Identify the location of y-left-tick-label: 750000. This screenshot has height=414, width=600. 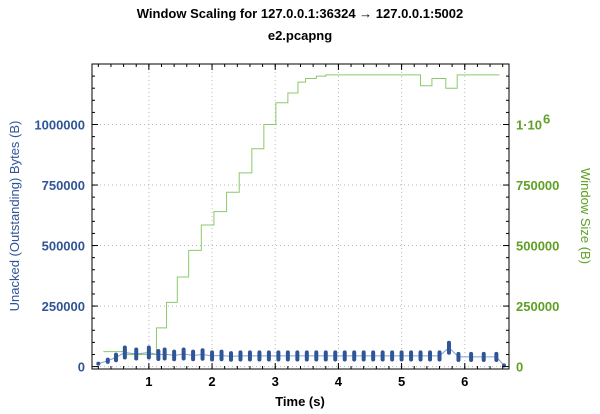
(63, 185).